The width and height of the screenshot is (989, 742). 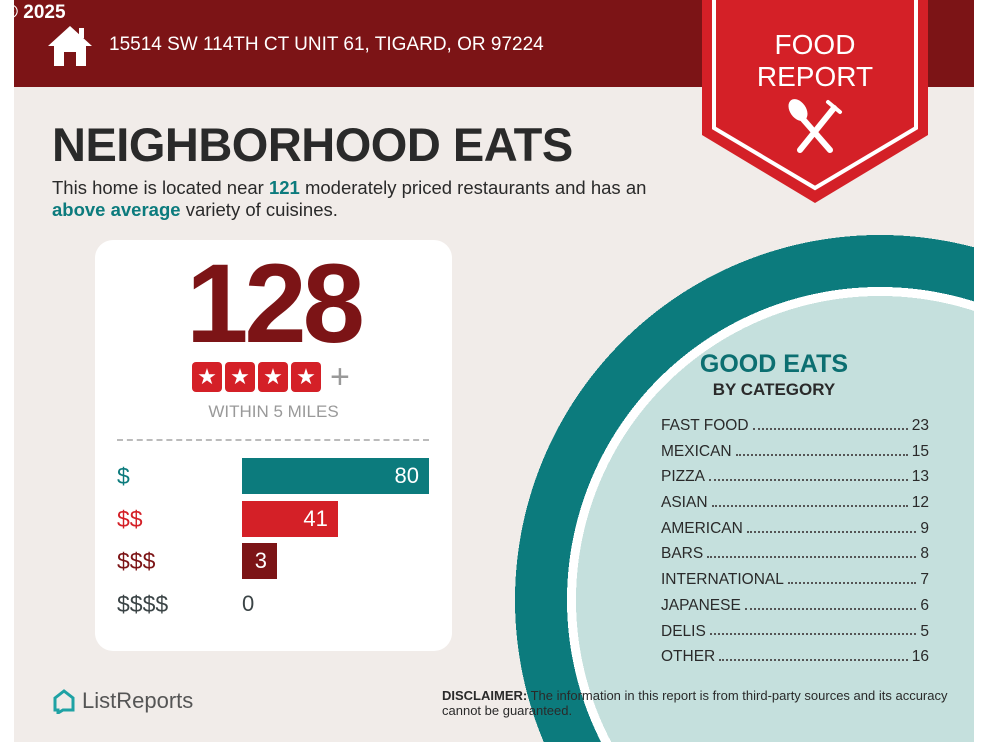 I want to click on category-item: AMERICAN 9, so click(x=795, y=532).